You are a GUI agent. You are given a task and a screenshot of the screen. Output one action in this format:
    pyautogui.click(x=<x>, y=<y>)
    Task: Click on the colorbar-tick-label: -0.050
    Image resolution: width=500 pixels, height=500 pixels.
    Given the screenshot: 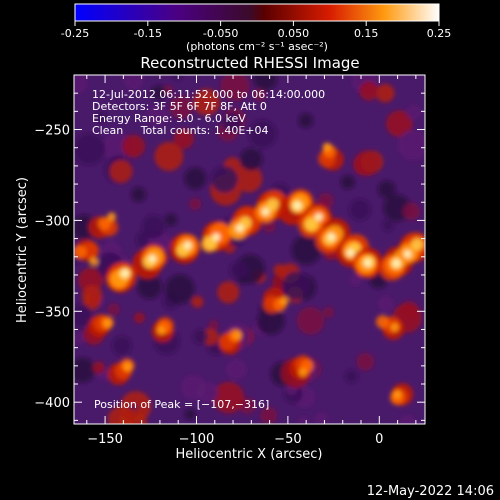 What is the action you would take?
    pyautogui.click(x=220, y=33)
    